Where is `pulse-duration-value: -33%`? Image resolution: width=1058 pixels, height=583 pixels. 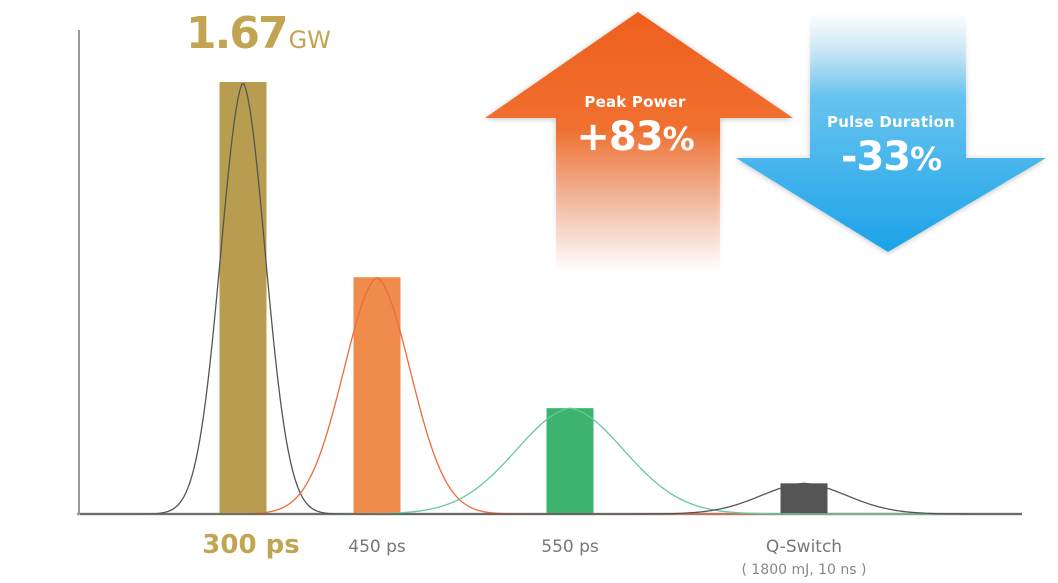 pulse-duration-value: -33% is located at coordinates (891, 157).